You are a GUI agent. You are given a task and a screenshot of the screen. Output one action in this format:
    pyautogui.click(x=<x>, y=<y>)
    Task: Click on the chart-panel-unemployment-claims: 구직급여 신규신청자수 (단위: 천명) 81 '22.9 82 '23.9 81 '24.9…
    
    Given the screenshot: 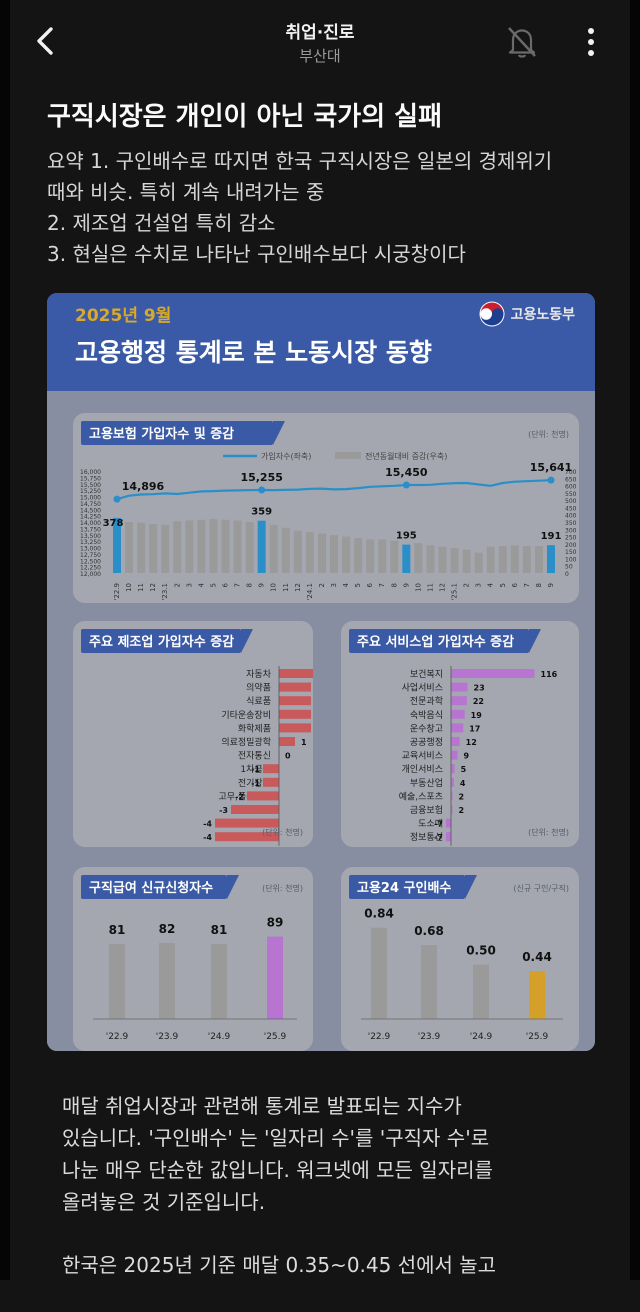 What is the action you would take?
    pyautogui.click(x=193, y=959)
    